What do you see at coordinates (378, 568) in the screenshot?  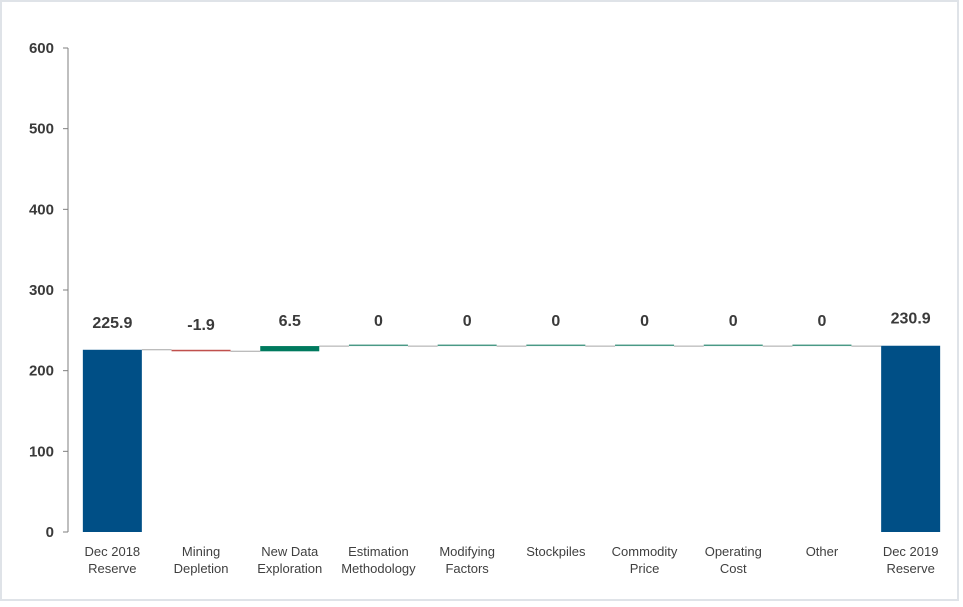 I see `x-tick-label: Methodology` at bounding box center [378, 568].